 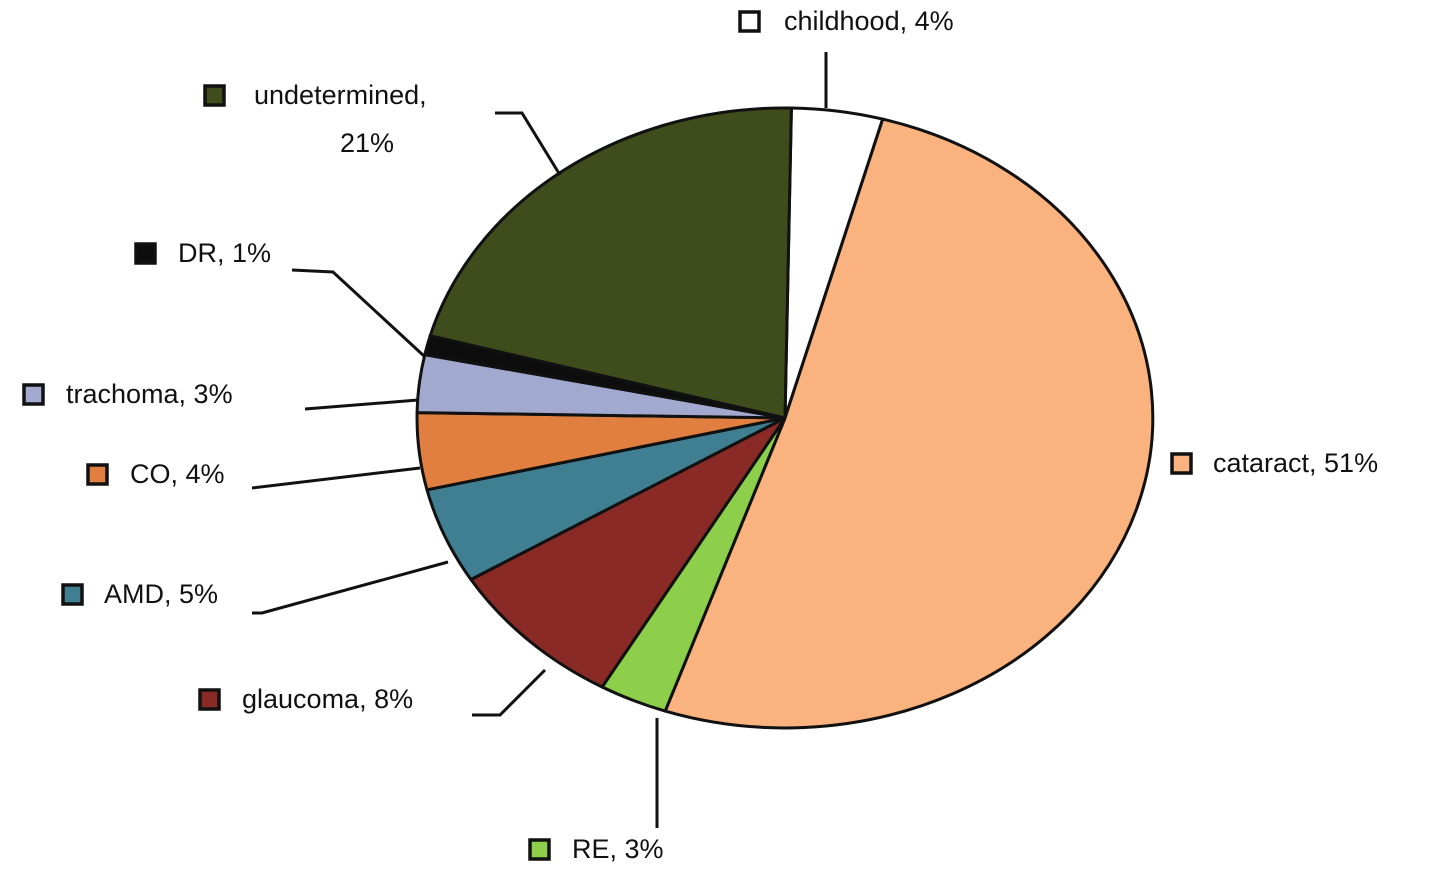 What do you see at coordinates (177, 474) in the screenshot?
I see `slice-label-co: CO, 4%` at bounding box center [177, 474].